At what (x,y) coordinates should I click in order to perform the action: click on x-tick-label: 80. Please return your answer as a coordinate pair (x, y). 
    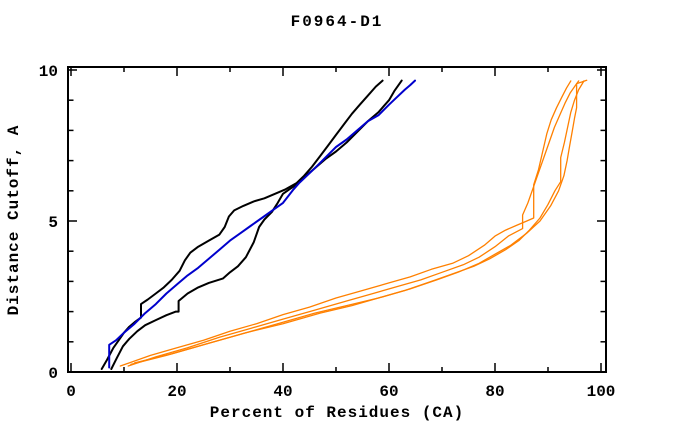
    Looking at the image, I should click on (494, 392).